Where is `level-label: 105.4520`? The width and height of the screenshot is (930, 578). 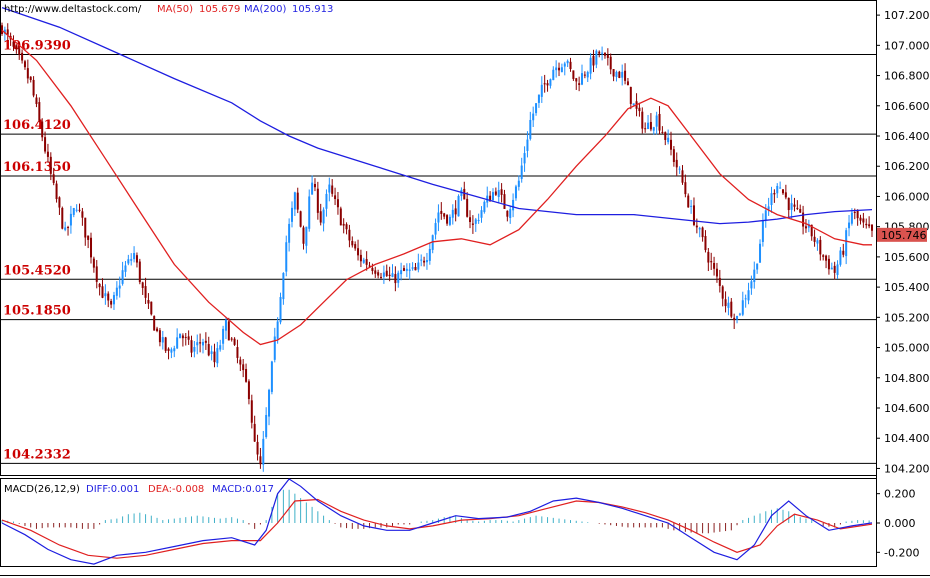 level-label: 105.4520 is located at coordinates (37, 270).